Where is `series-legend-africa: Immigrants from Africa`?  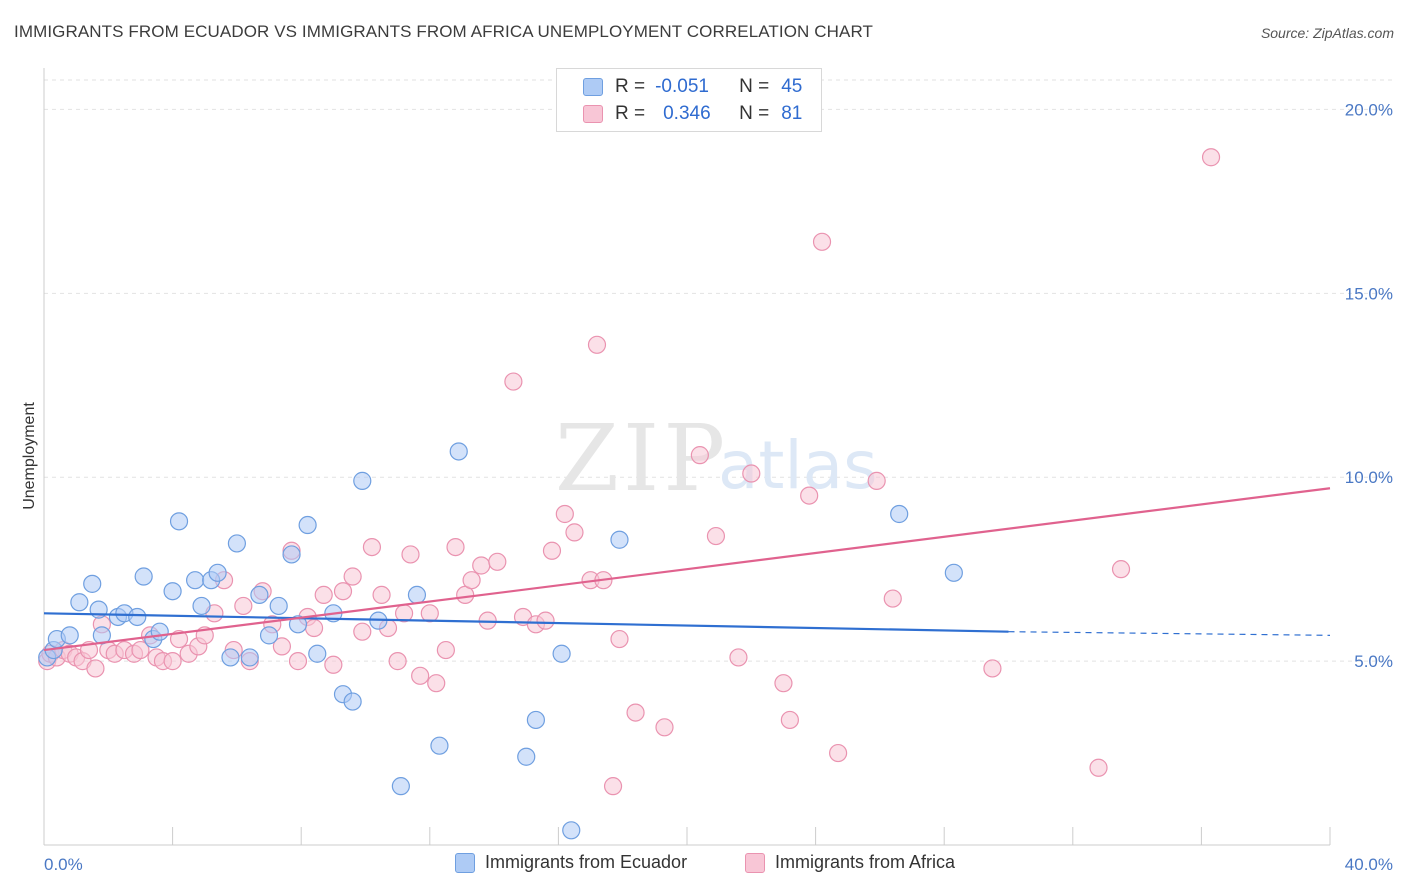 series-legend-africa: Immigrants from Africa is located at coordinates (850, 862).